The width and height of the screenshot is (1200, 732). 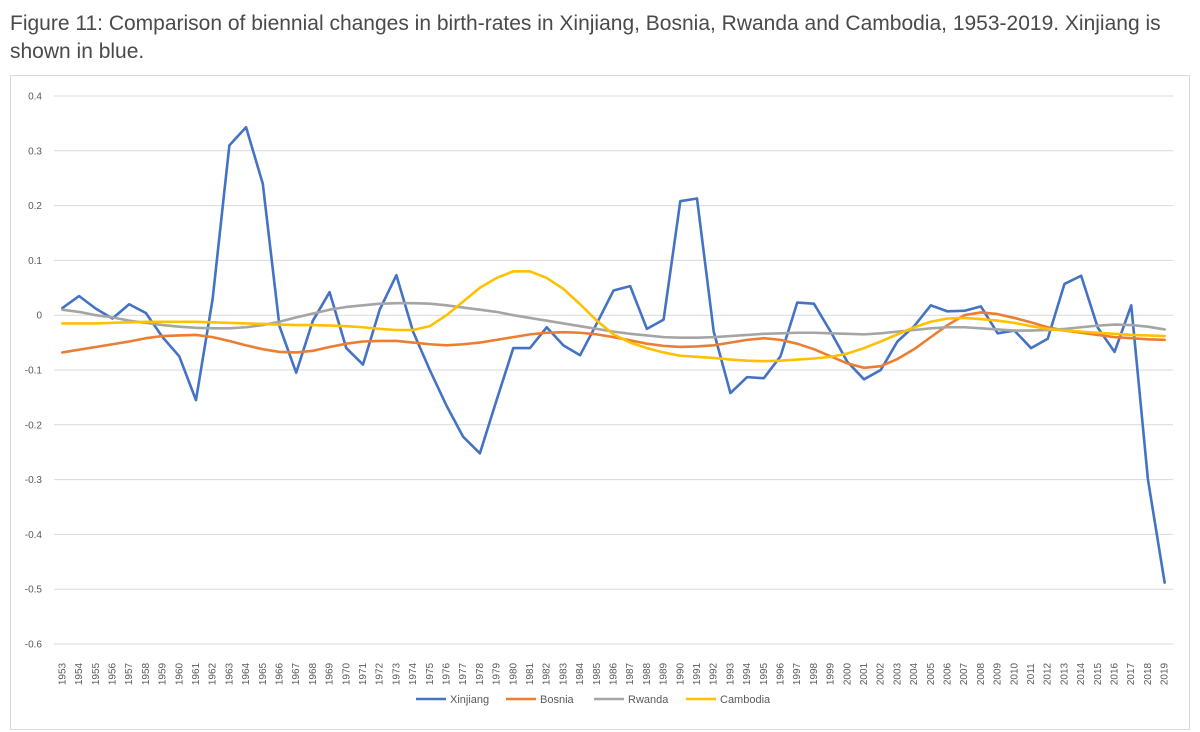 I want to click on x-tick-label: 2007, so click(x=964, y=673).